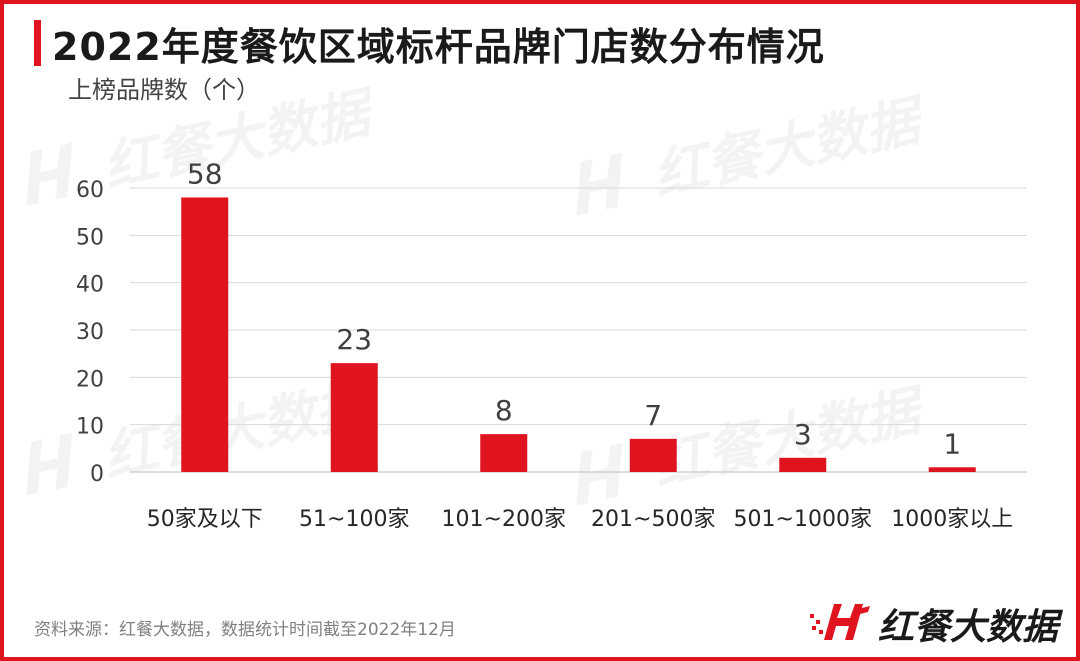 This screenshot has height=661, width=1080. Describe the element at coordinates (803, 519) in the screenshot. I see `x-tick-label: 501~1000家` at that location.